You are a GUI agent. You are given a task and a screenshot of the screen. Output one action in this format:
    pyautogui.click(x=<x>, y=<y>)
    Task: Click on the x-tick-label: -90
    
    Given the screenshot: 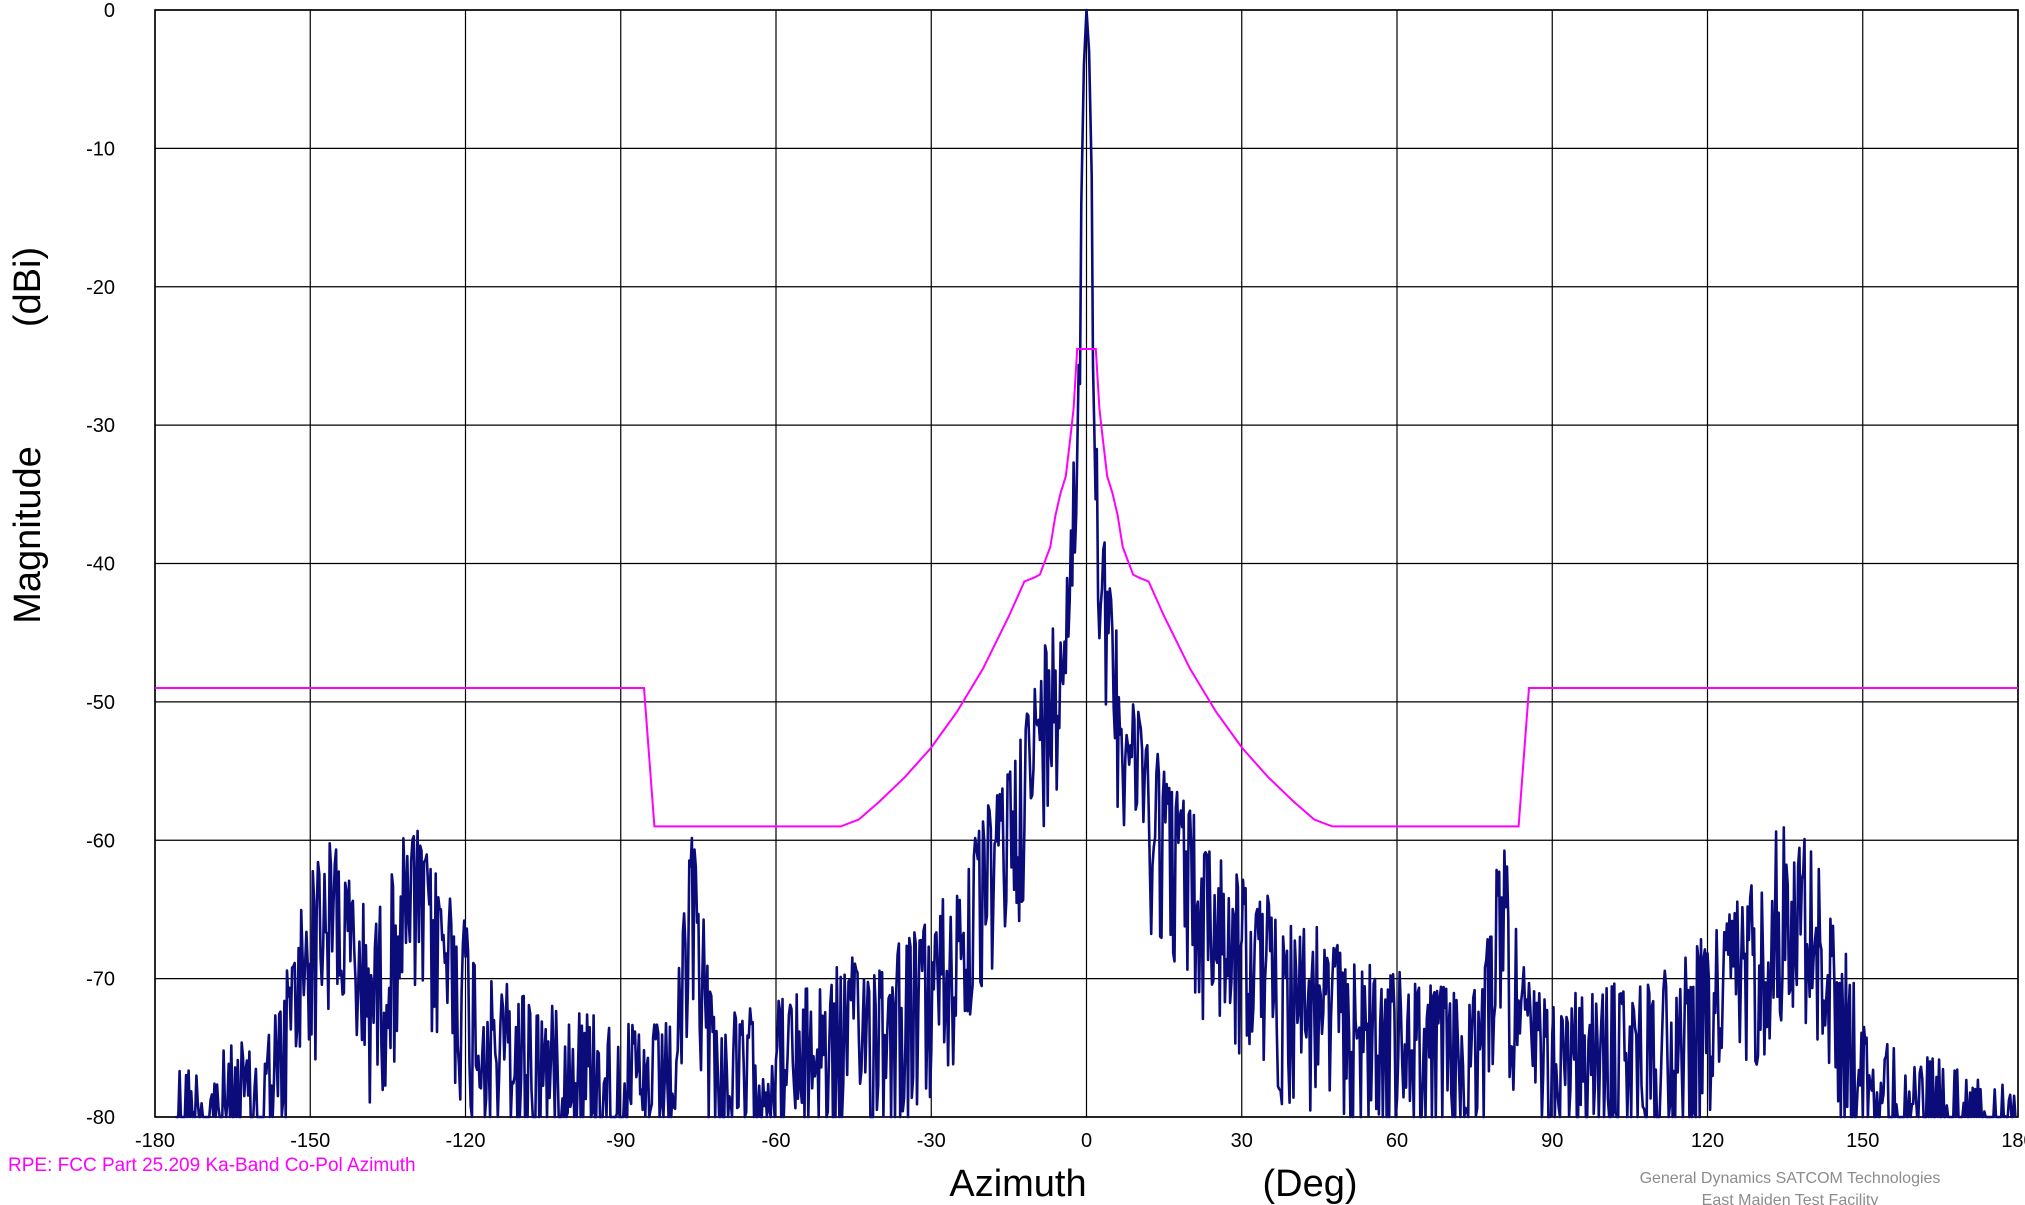 What is the action you would take?
    pyautogui.click(x=620, y=1141)
    